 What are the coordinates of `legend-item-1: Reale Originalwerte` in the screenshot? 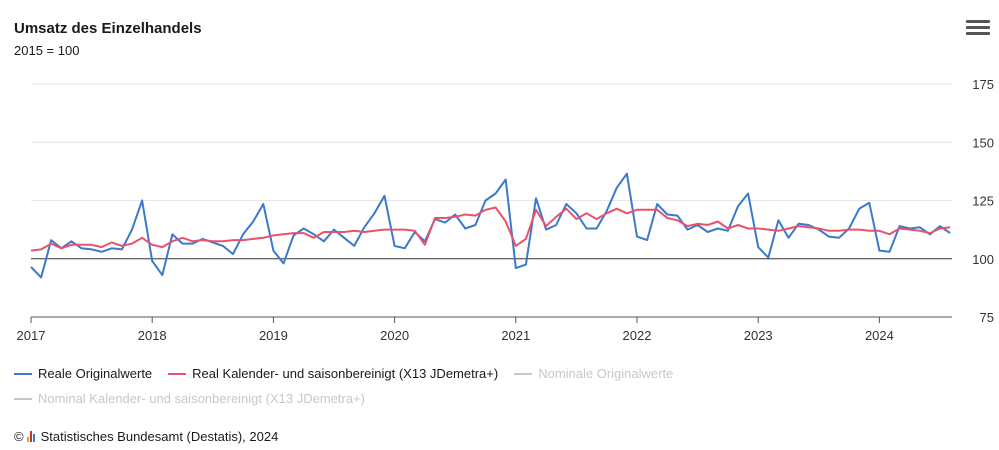 It's located at (83, 374).